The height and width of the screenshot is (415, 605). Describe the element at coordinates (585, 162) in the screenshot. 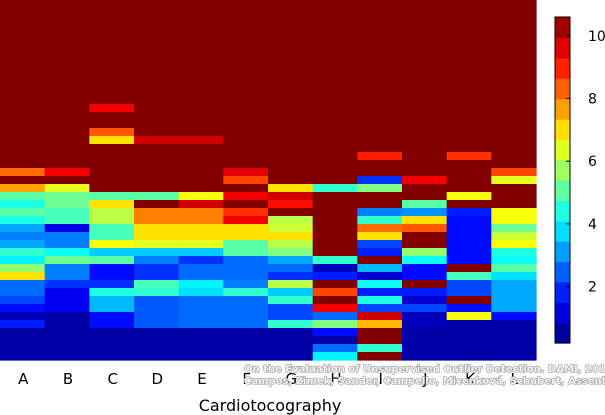

I see `colorbar-ticks: 2 4 6 8 10` at that location.